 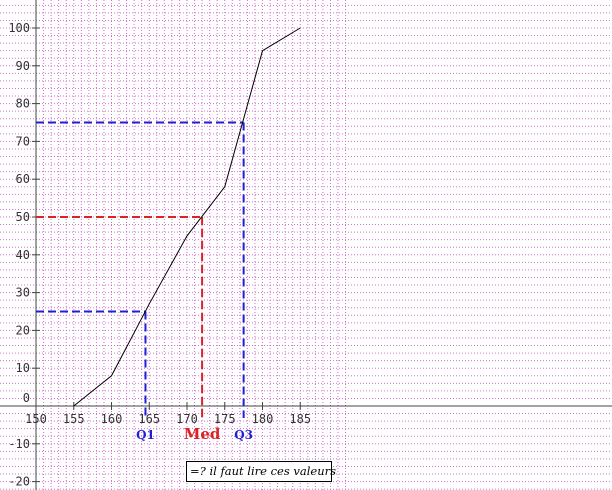 I want to click on y-tick-label: 0, so click(x=26, y=398).